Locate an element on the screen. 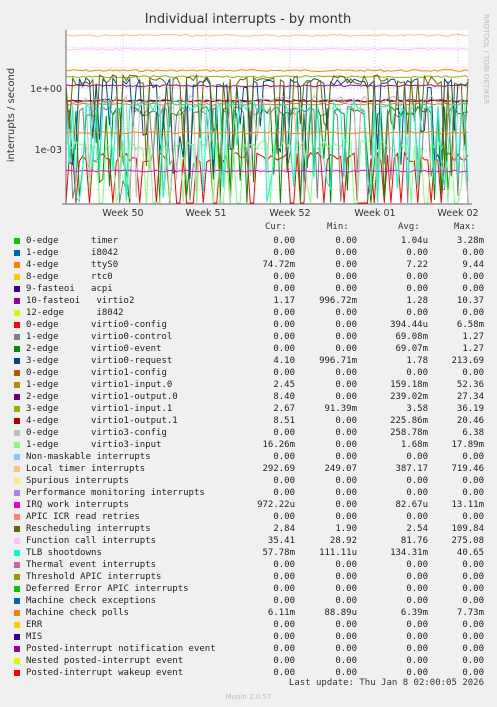 This screenshot has width=497, height=707. legend-avg: 81.76 is located at coordinates (414, 541).